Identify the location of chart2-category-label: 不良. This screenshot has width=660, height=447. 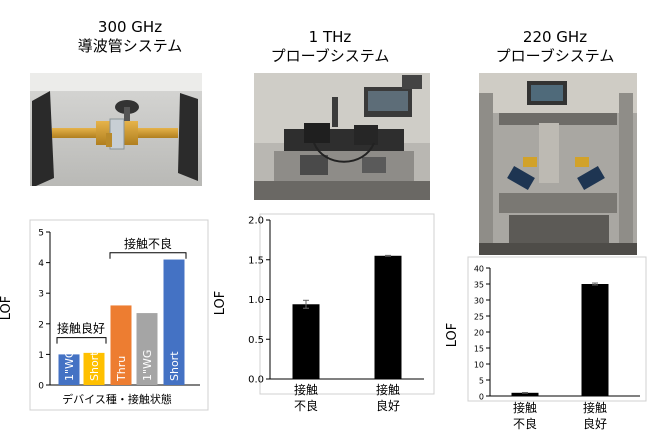
(306, 405).